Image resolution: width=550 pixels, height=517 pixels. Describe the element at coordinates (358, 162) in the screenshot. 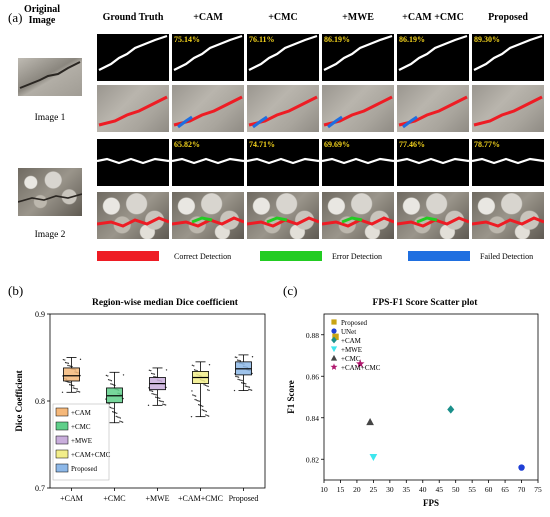

I see `result-tile: 69.69%` at that location.